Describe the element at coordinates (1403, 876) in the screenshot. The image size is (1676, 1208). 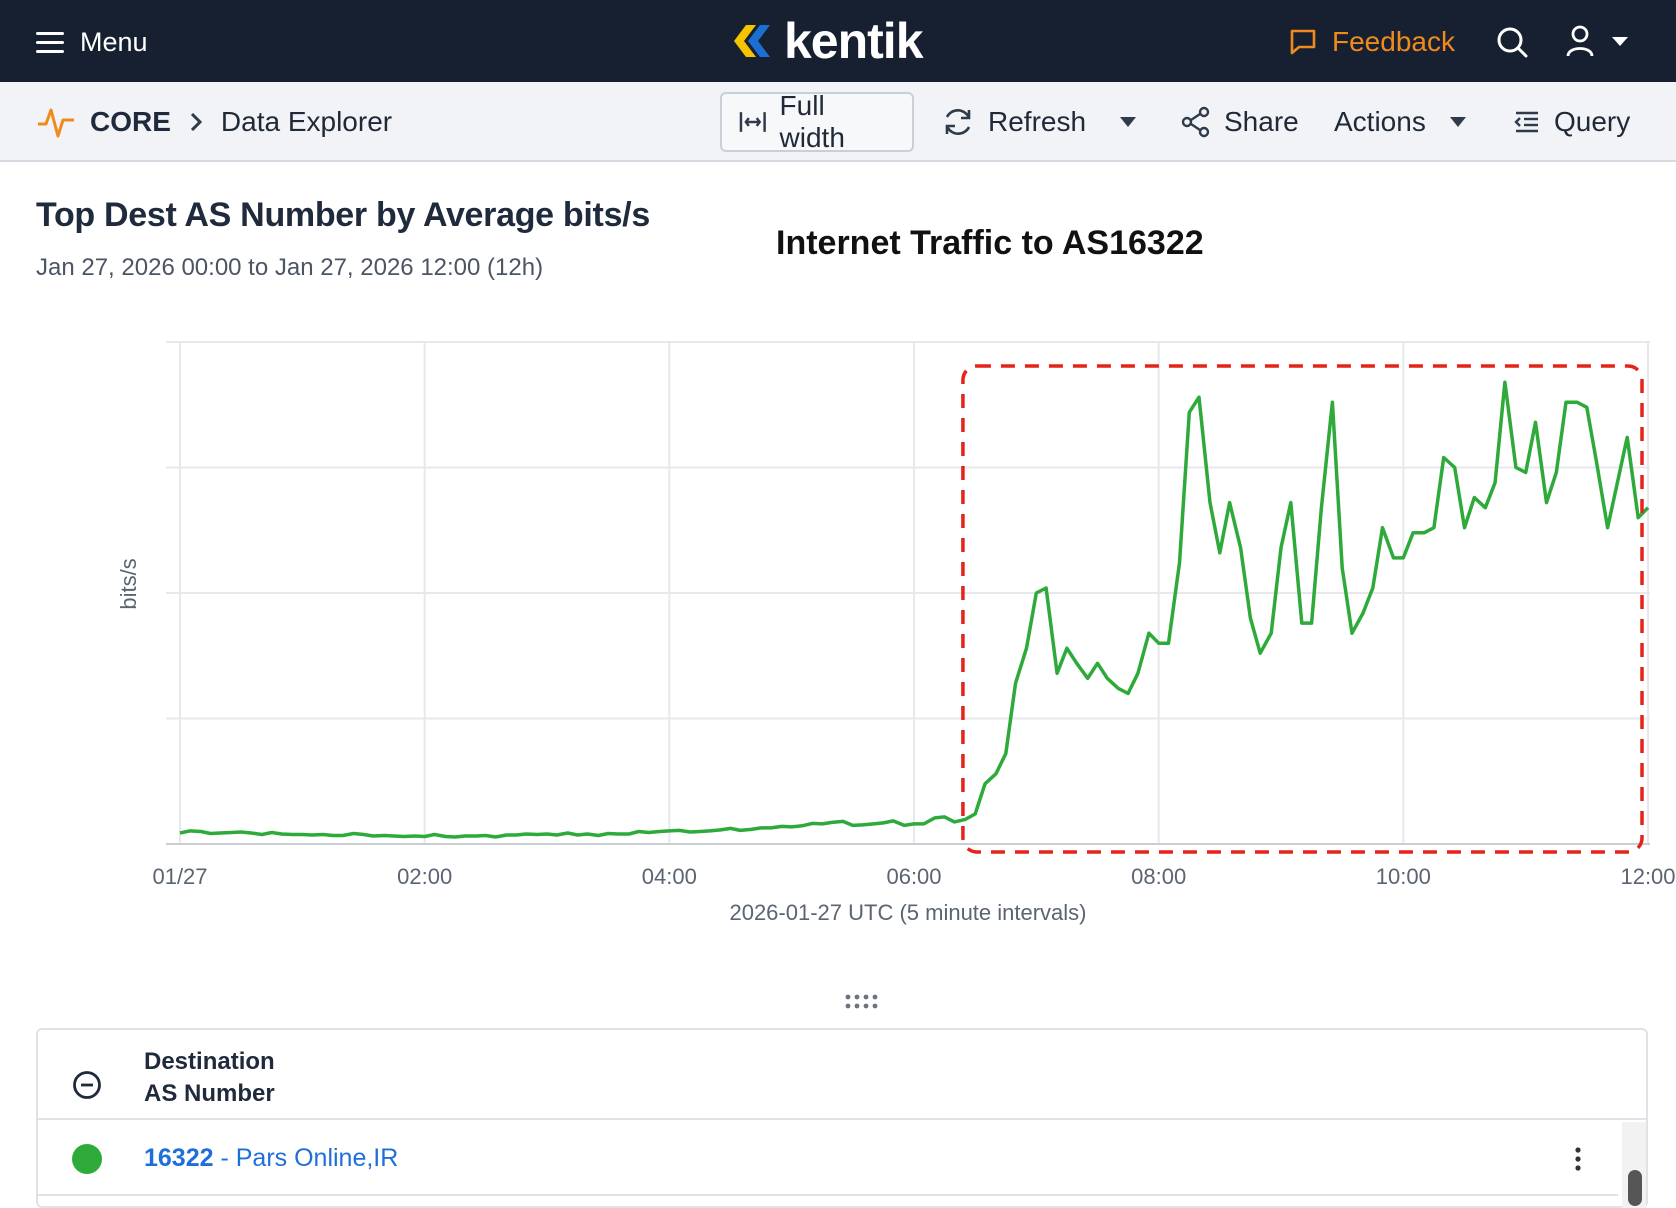
I see `x-tick-label: 10:00` at that location.